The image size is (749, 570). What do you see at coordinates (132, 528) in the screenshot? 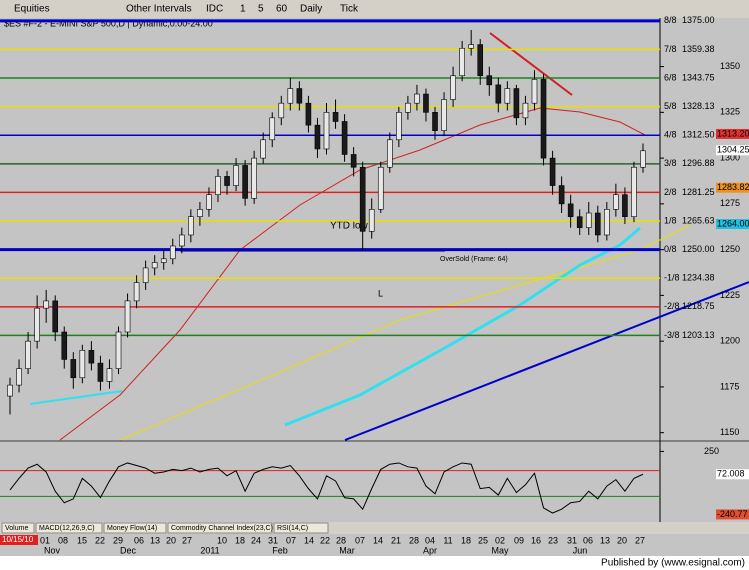
I see `tab-label: Money Flow(14)` at bounding box center [132, 528].